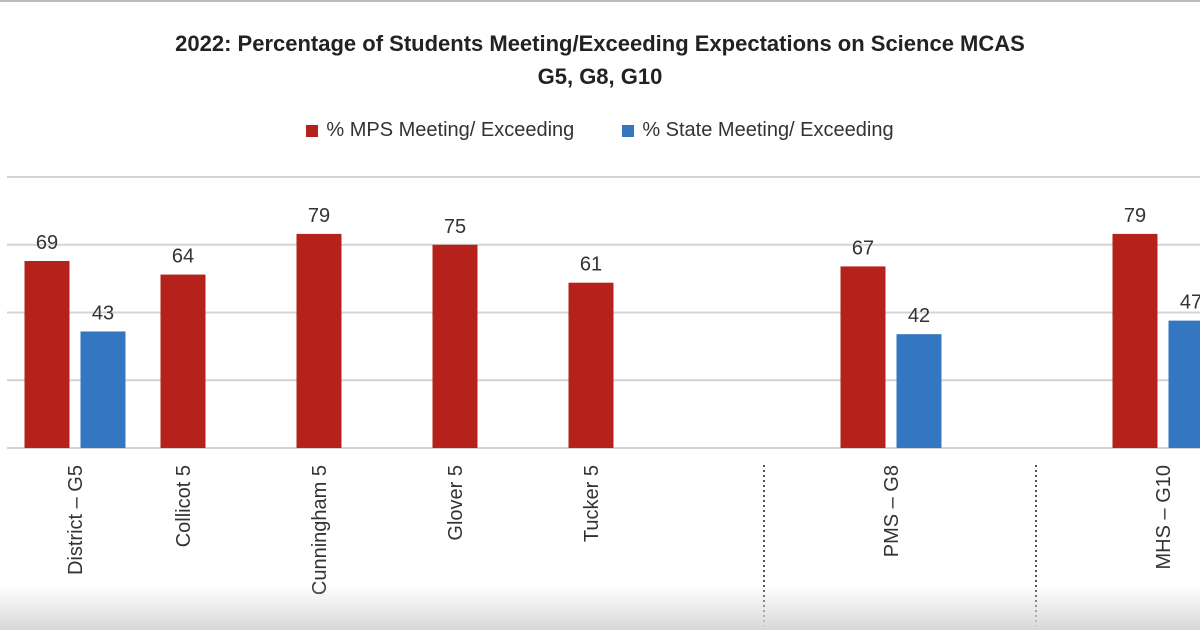  What do you see at coordinates (768, 130) in the screenshot?
I see `legend-label-state: % State Meeting/ Exceeding` at bounding box center [768, 130].